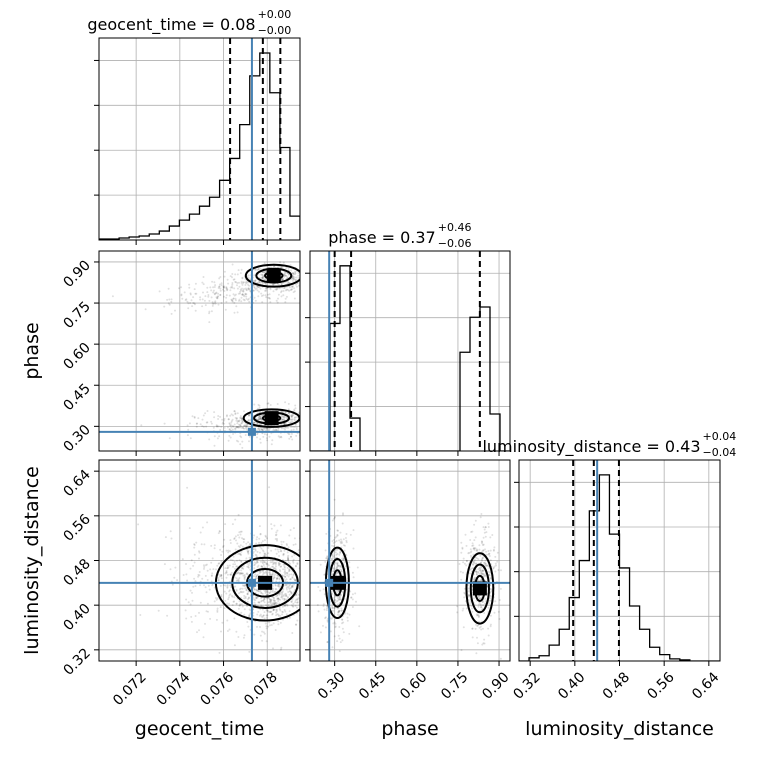 The width and height of the screenshot is (760, 760). Describe the element at coordinates (271, 418) in the screenshot. I see `density-peak` at that location.